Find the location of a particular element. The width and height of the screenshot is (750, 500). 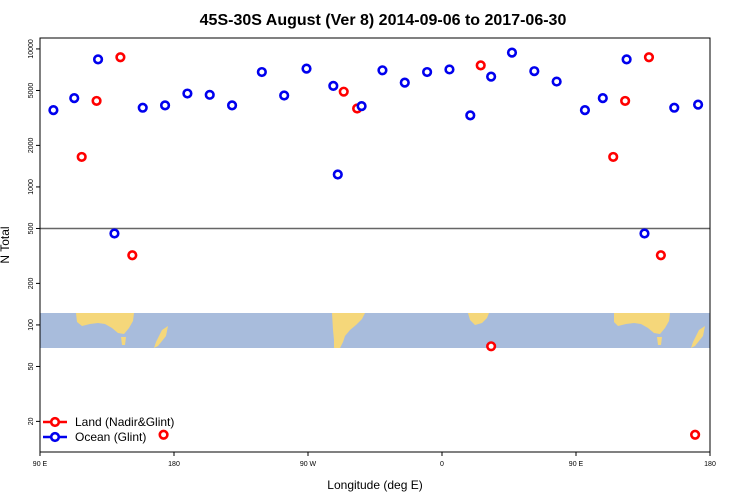

map-land-australia is located at coordinates (105, 323).